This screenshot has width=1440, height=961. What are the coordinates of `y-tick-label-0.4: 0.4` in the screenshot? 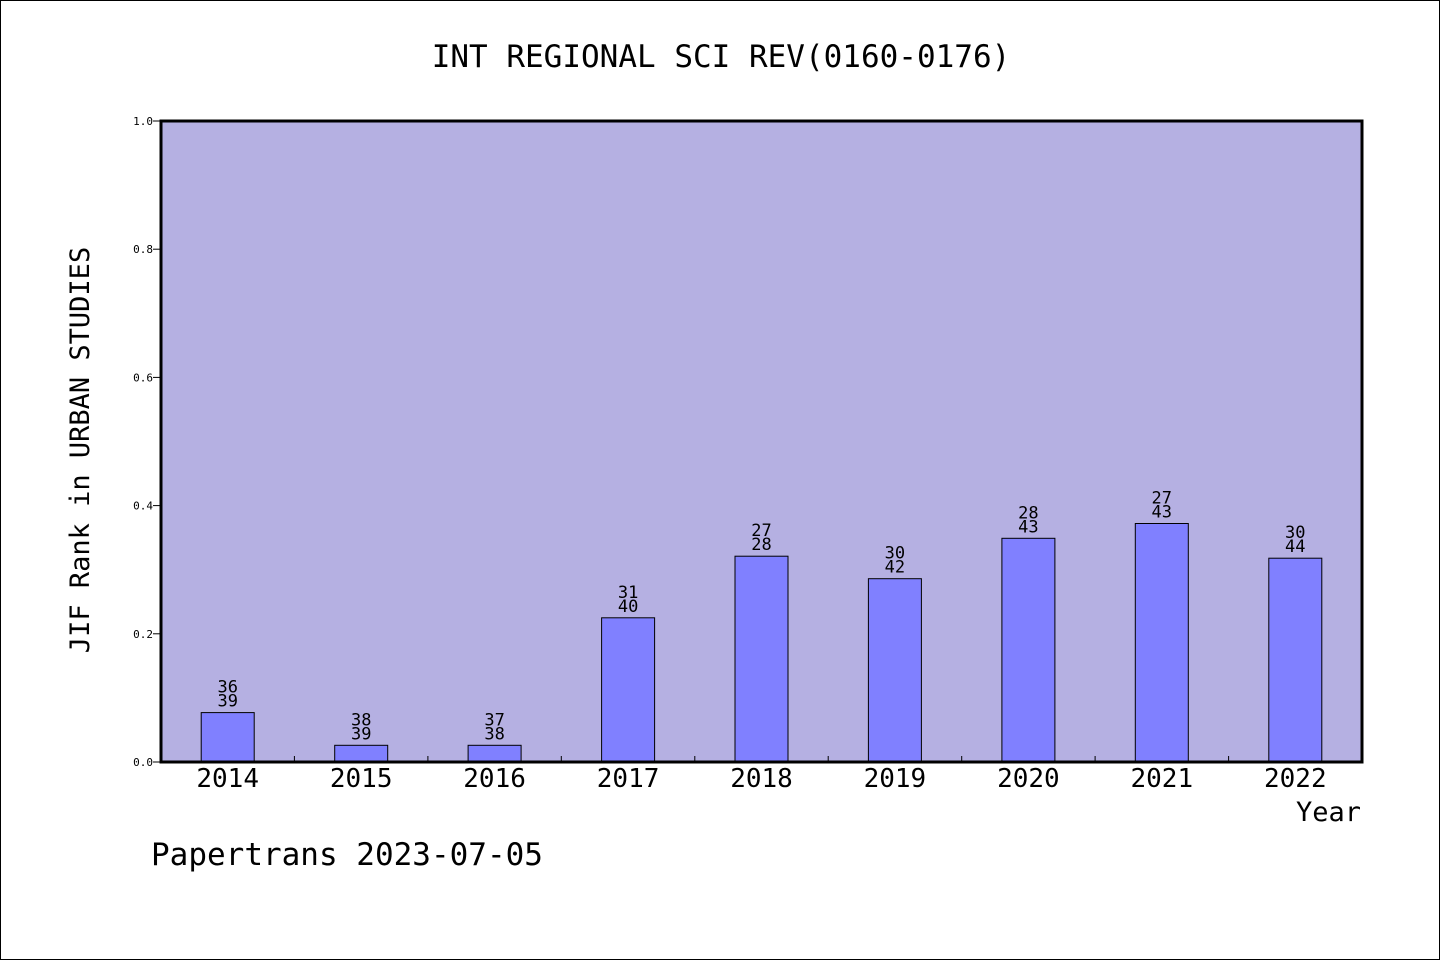 It's located at (143, 506).